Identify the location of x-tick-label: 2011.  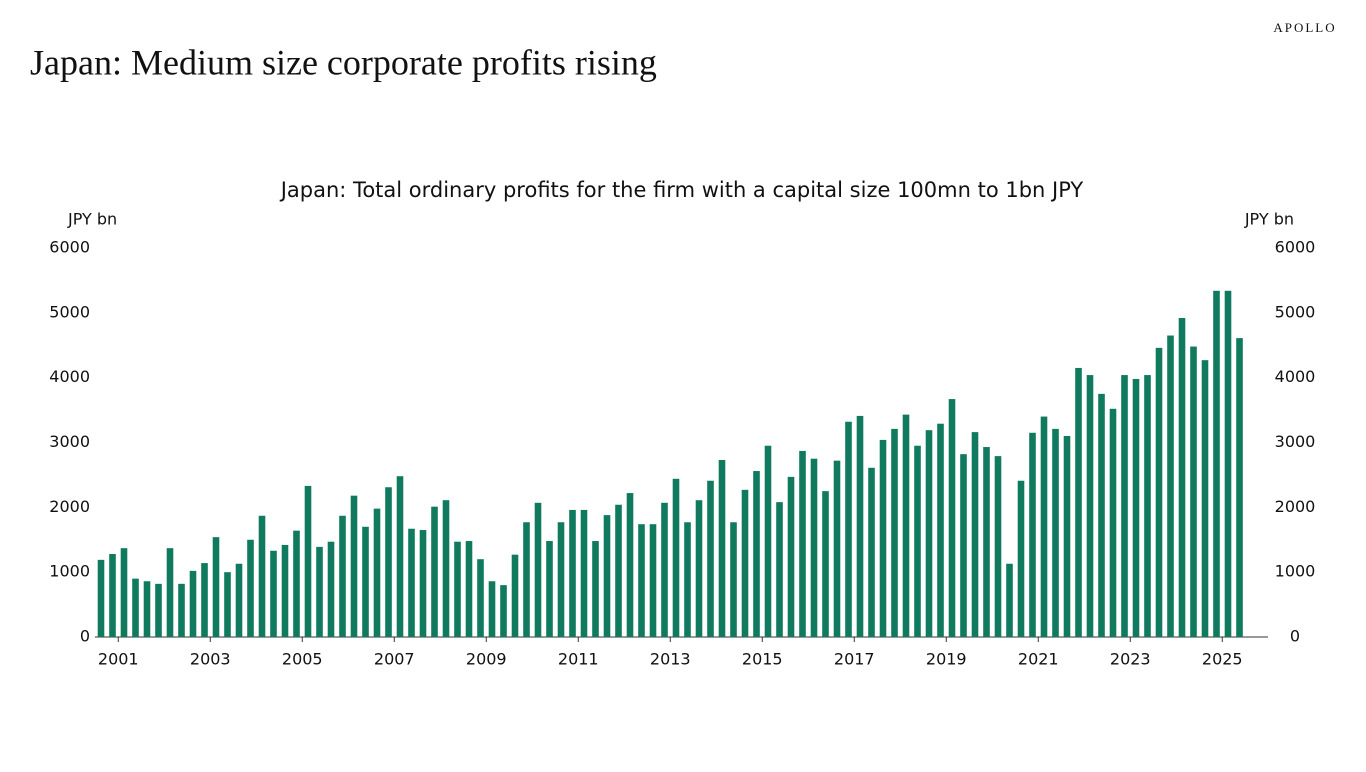
(578, 659).